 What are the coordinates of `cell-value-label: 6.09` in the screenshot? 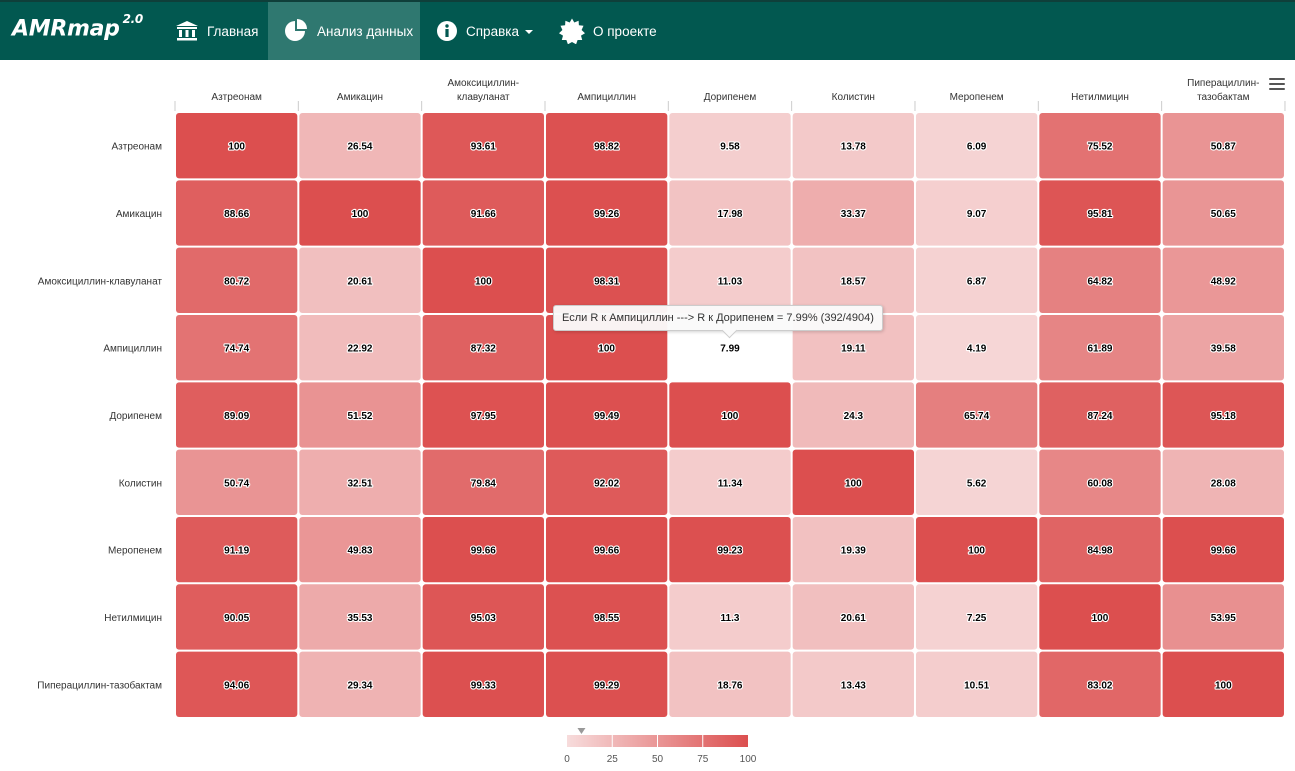 It's located at (977, 147).